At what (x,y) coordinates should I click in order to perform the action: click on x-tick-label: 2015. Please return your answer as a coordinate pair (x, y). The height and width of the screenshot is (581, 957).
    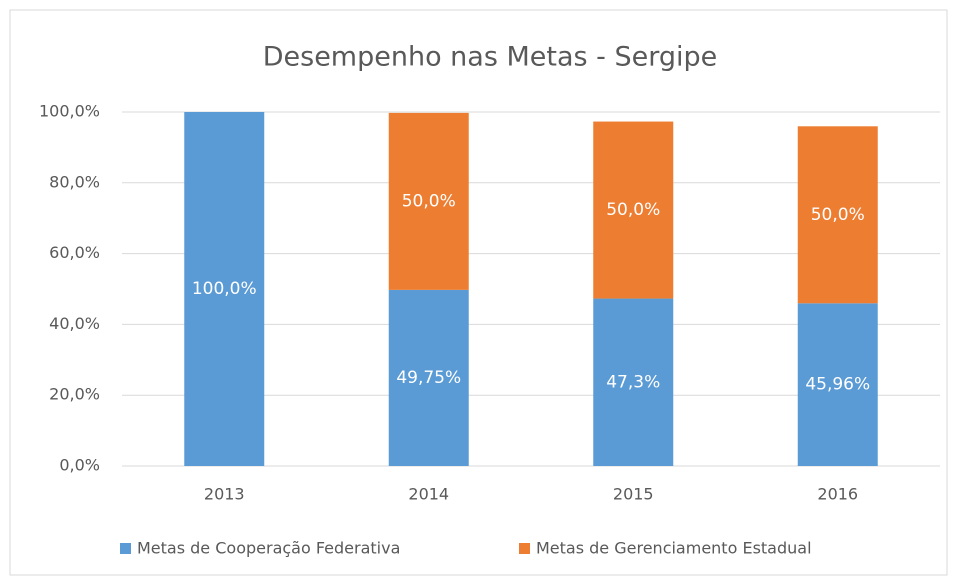
    Looking at the image, I should click on (633, 494).